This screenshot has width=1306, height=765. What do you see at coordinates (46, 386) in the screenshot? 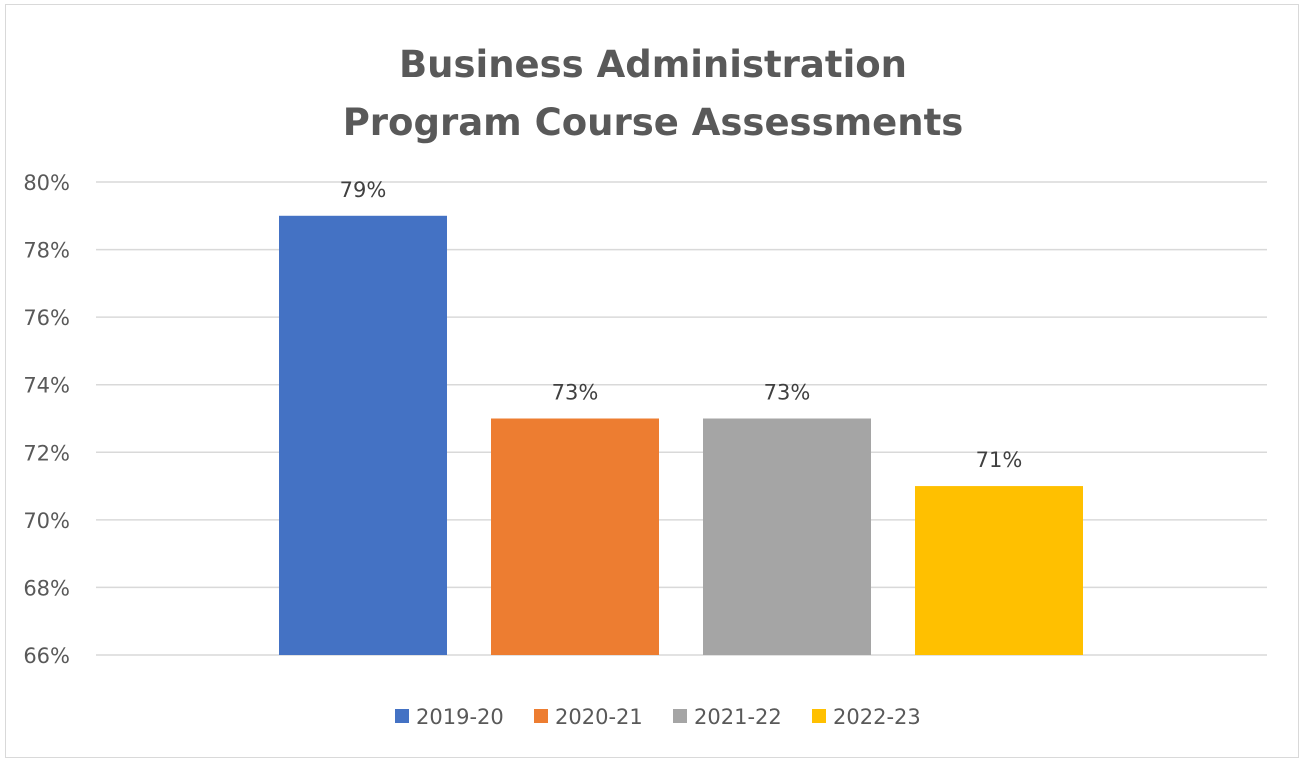
I see `y-tick-label: 74%` at bounding box center [46, 386].